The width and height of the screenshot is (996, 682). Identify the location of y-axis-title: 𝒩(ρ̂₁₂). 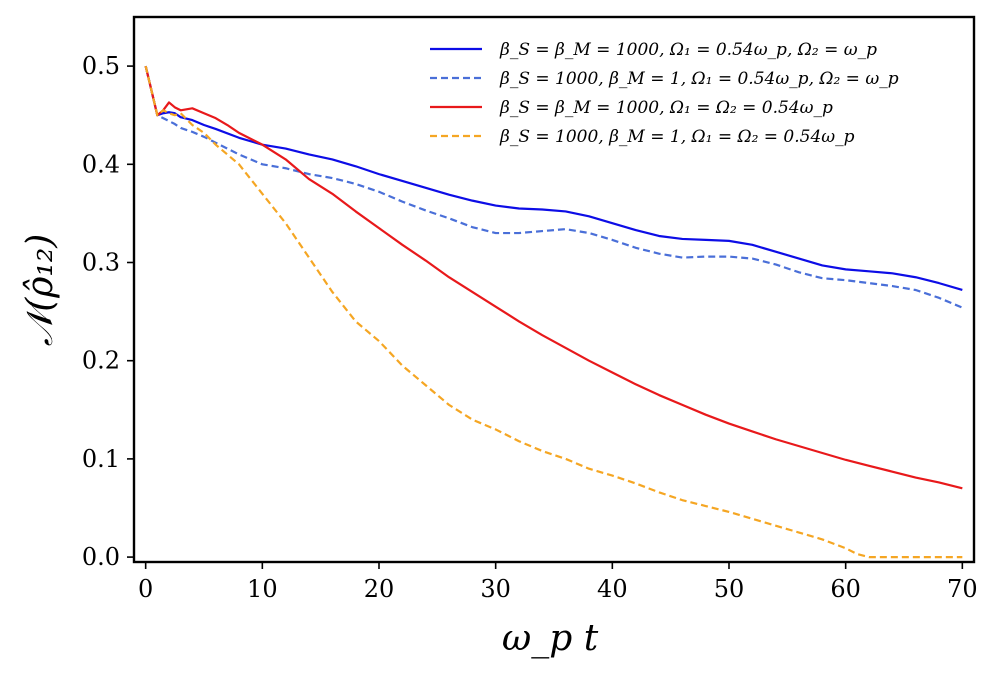
(40, 290).